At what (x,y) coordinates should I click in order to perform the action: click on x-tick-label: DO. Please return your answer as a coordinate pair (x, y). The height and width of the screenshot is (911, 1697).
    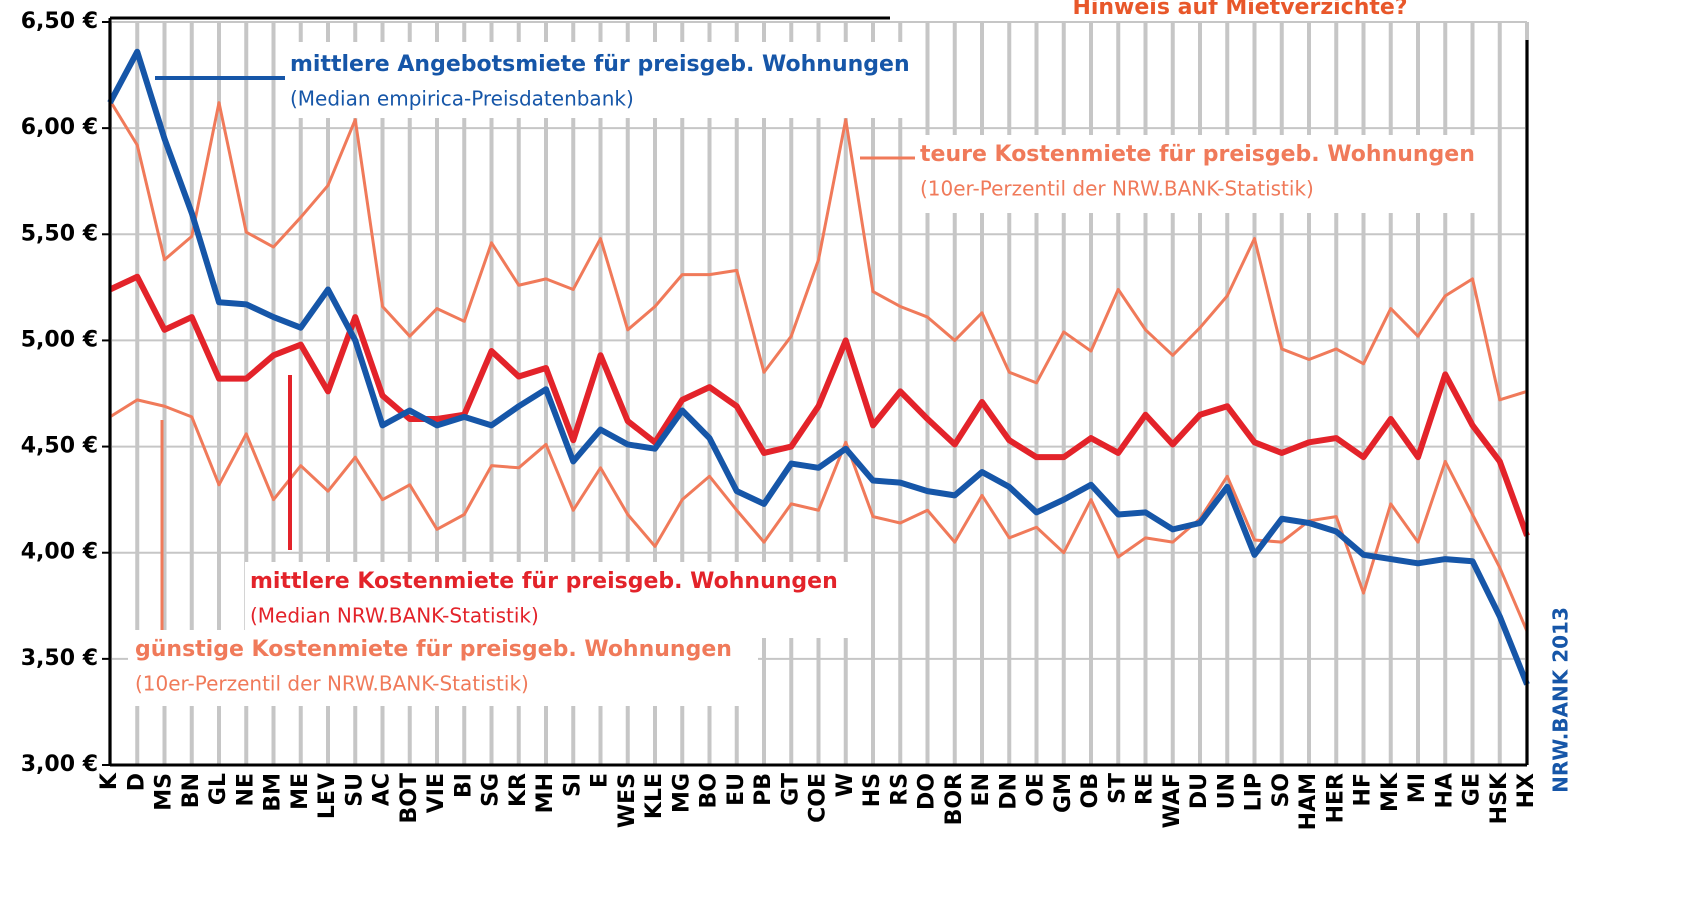
    Looking at the image, I should click on (927, 791).